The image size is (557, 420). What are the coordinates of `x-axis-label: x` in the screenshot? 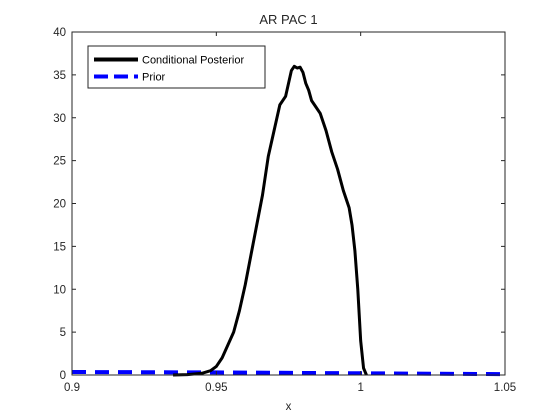 It's located at (289, 407).